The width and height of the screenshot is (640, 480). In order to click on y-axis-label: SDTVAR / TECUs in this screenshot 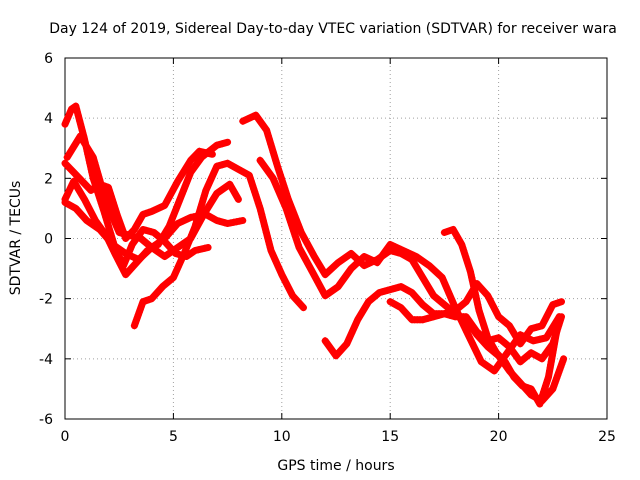, I will do `click(16, 238)`.